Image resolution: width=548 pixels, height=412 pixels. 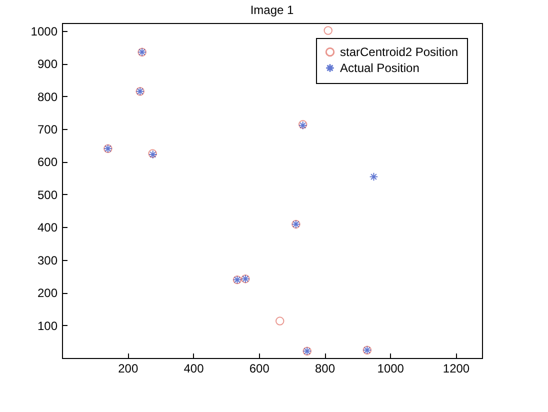 I want to click on x-tick-label: 800, so click(x=325, y=369).